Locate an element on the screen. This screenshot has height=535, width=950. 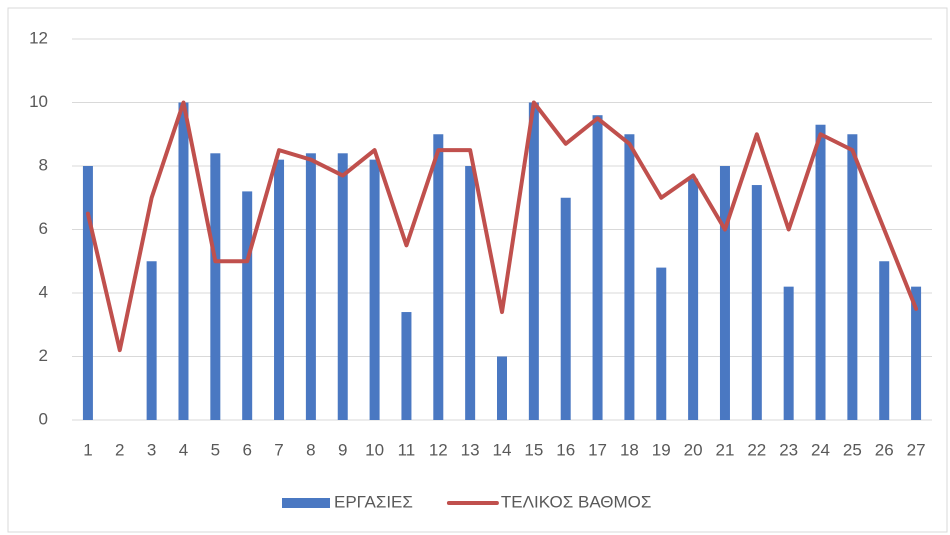
y-tick-label: 12 is located at coordinates (38, 37).